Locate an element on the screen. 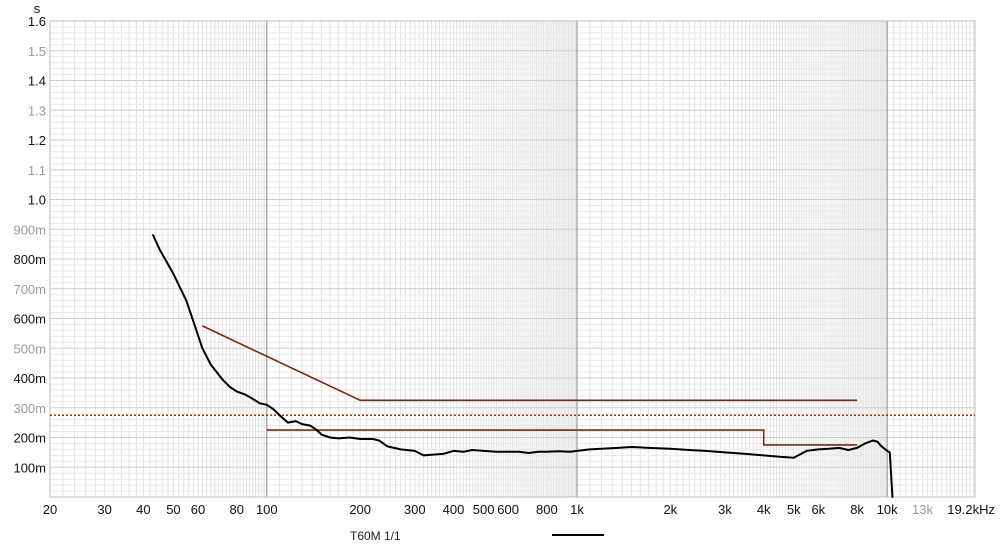 This screenshot has width=1000, height=554. x-tick-label: 8k is located at coordinates (857, 509).